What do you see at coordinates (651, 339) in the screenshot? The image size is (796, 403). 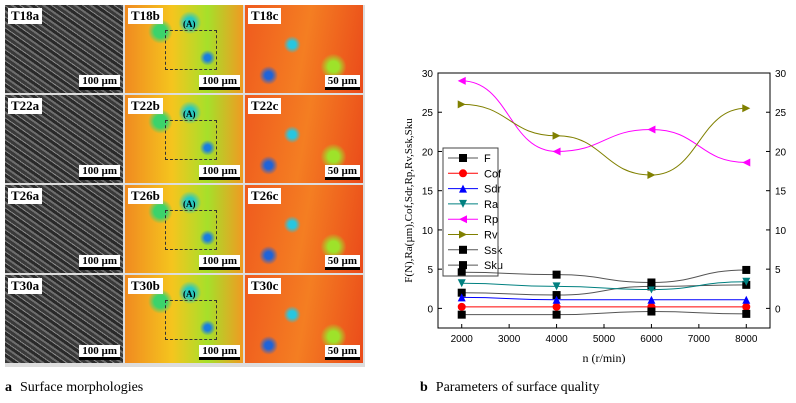 I see `x-tick-label: 6000` at bounding box center [651, 339].